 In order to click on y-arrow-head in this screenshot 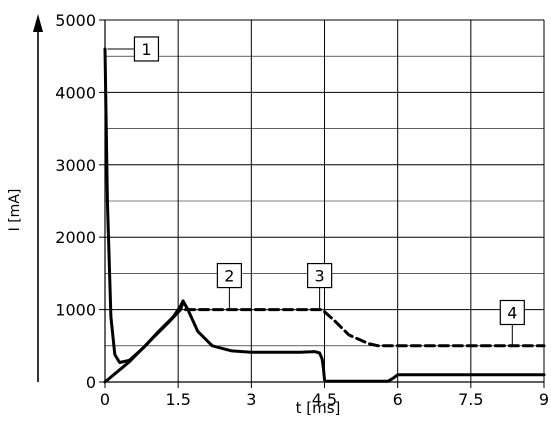, I will do `click(38, 23)`.